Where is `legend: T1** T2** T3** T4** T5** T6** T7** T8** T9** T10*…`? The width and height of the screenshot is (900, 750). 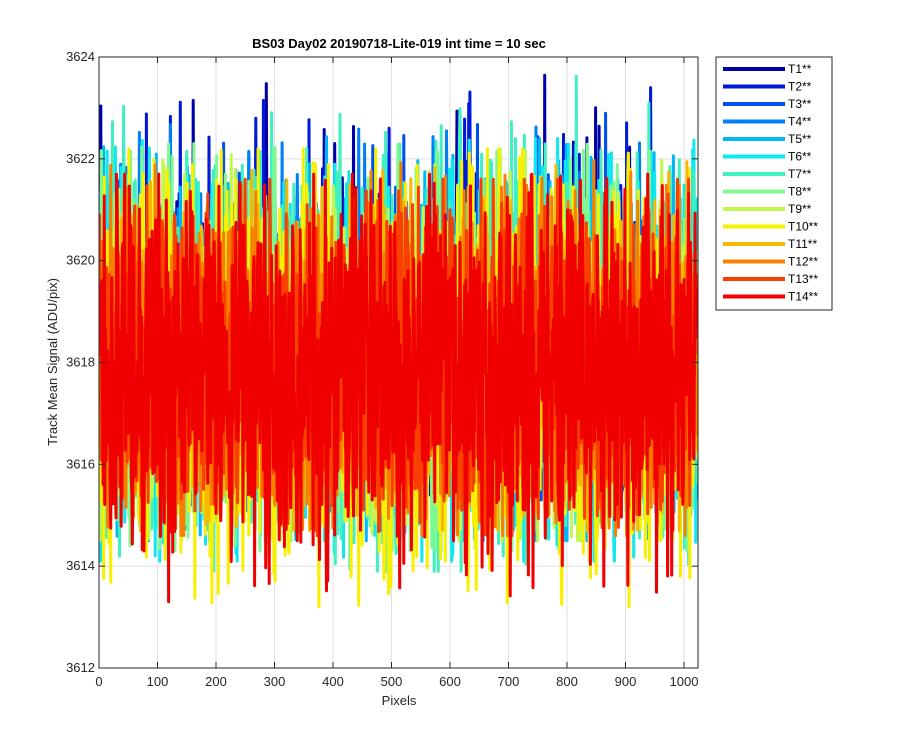
legend: T1** T2** T3** T4** T5** T6** T7** T8** T9** T10*… is located at coordinates (774, 183).